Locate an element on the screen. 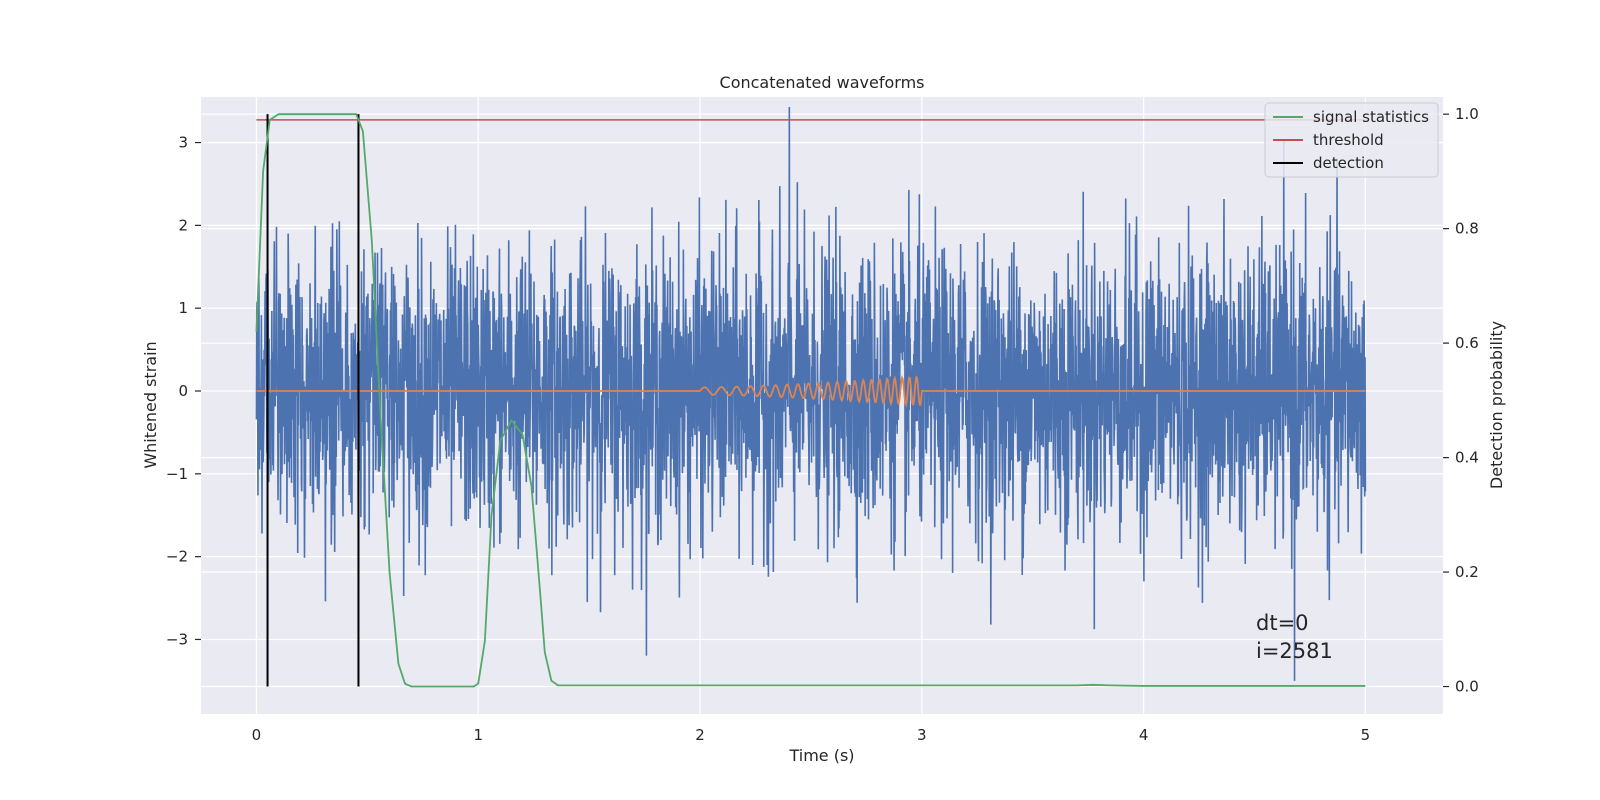 Image resolution: width=1600 pixels, height=800 pixels. y2-tick-label: 0.2 is located at coordinates (1467, 572).